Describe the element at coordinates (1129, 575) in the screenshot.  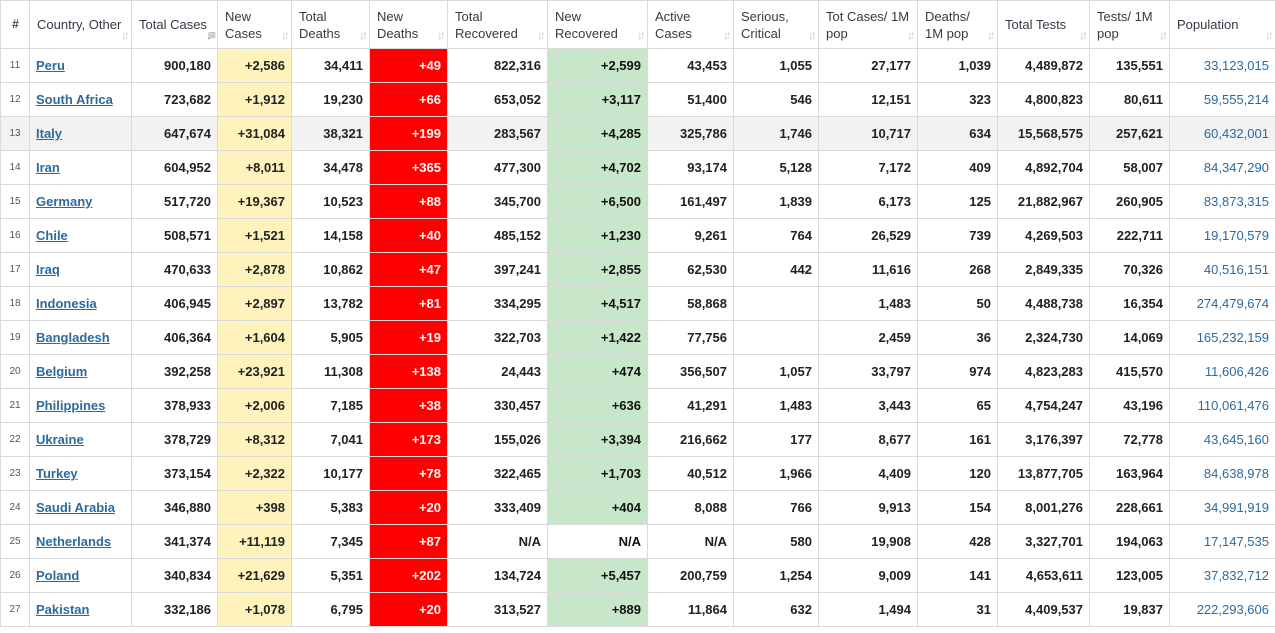
I see `cell-tests-1m: 123,005` at that location.